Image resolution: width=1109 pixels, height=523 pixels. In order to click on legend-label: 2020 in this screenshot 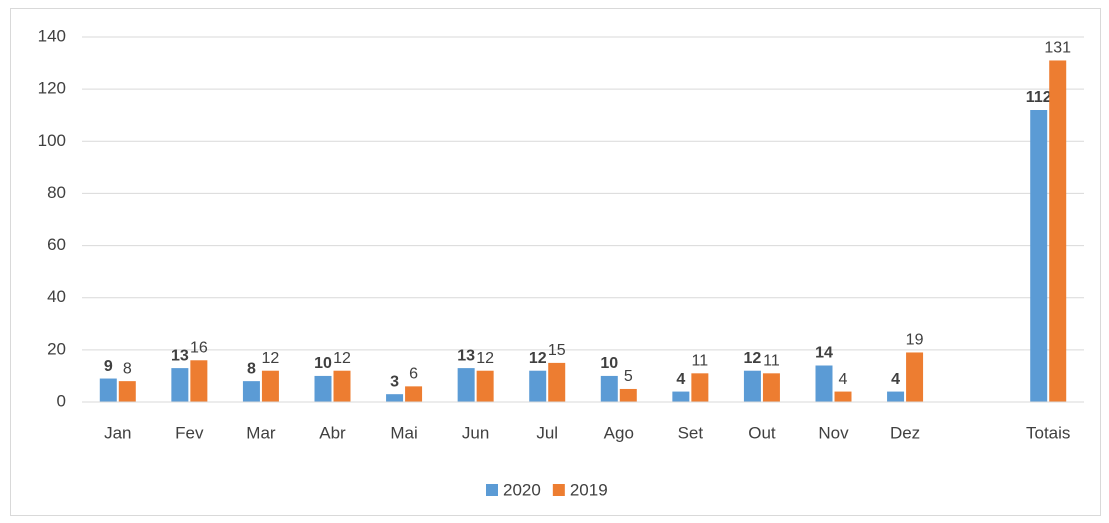, I will do `click(522, 489)`.